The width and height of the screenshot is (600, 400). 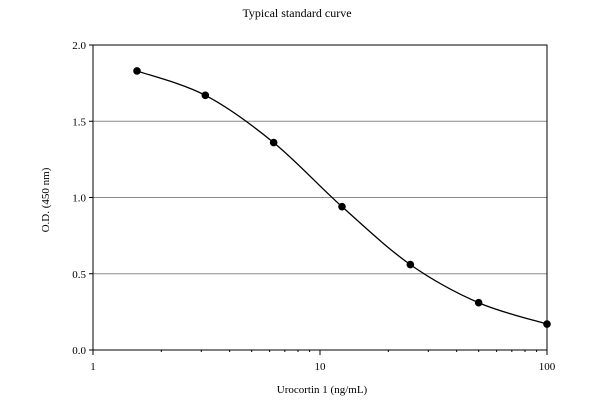 I want to click on x-tick-label: 100, so click(x=547, y=367).